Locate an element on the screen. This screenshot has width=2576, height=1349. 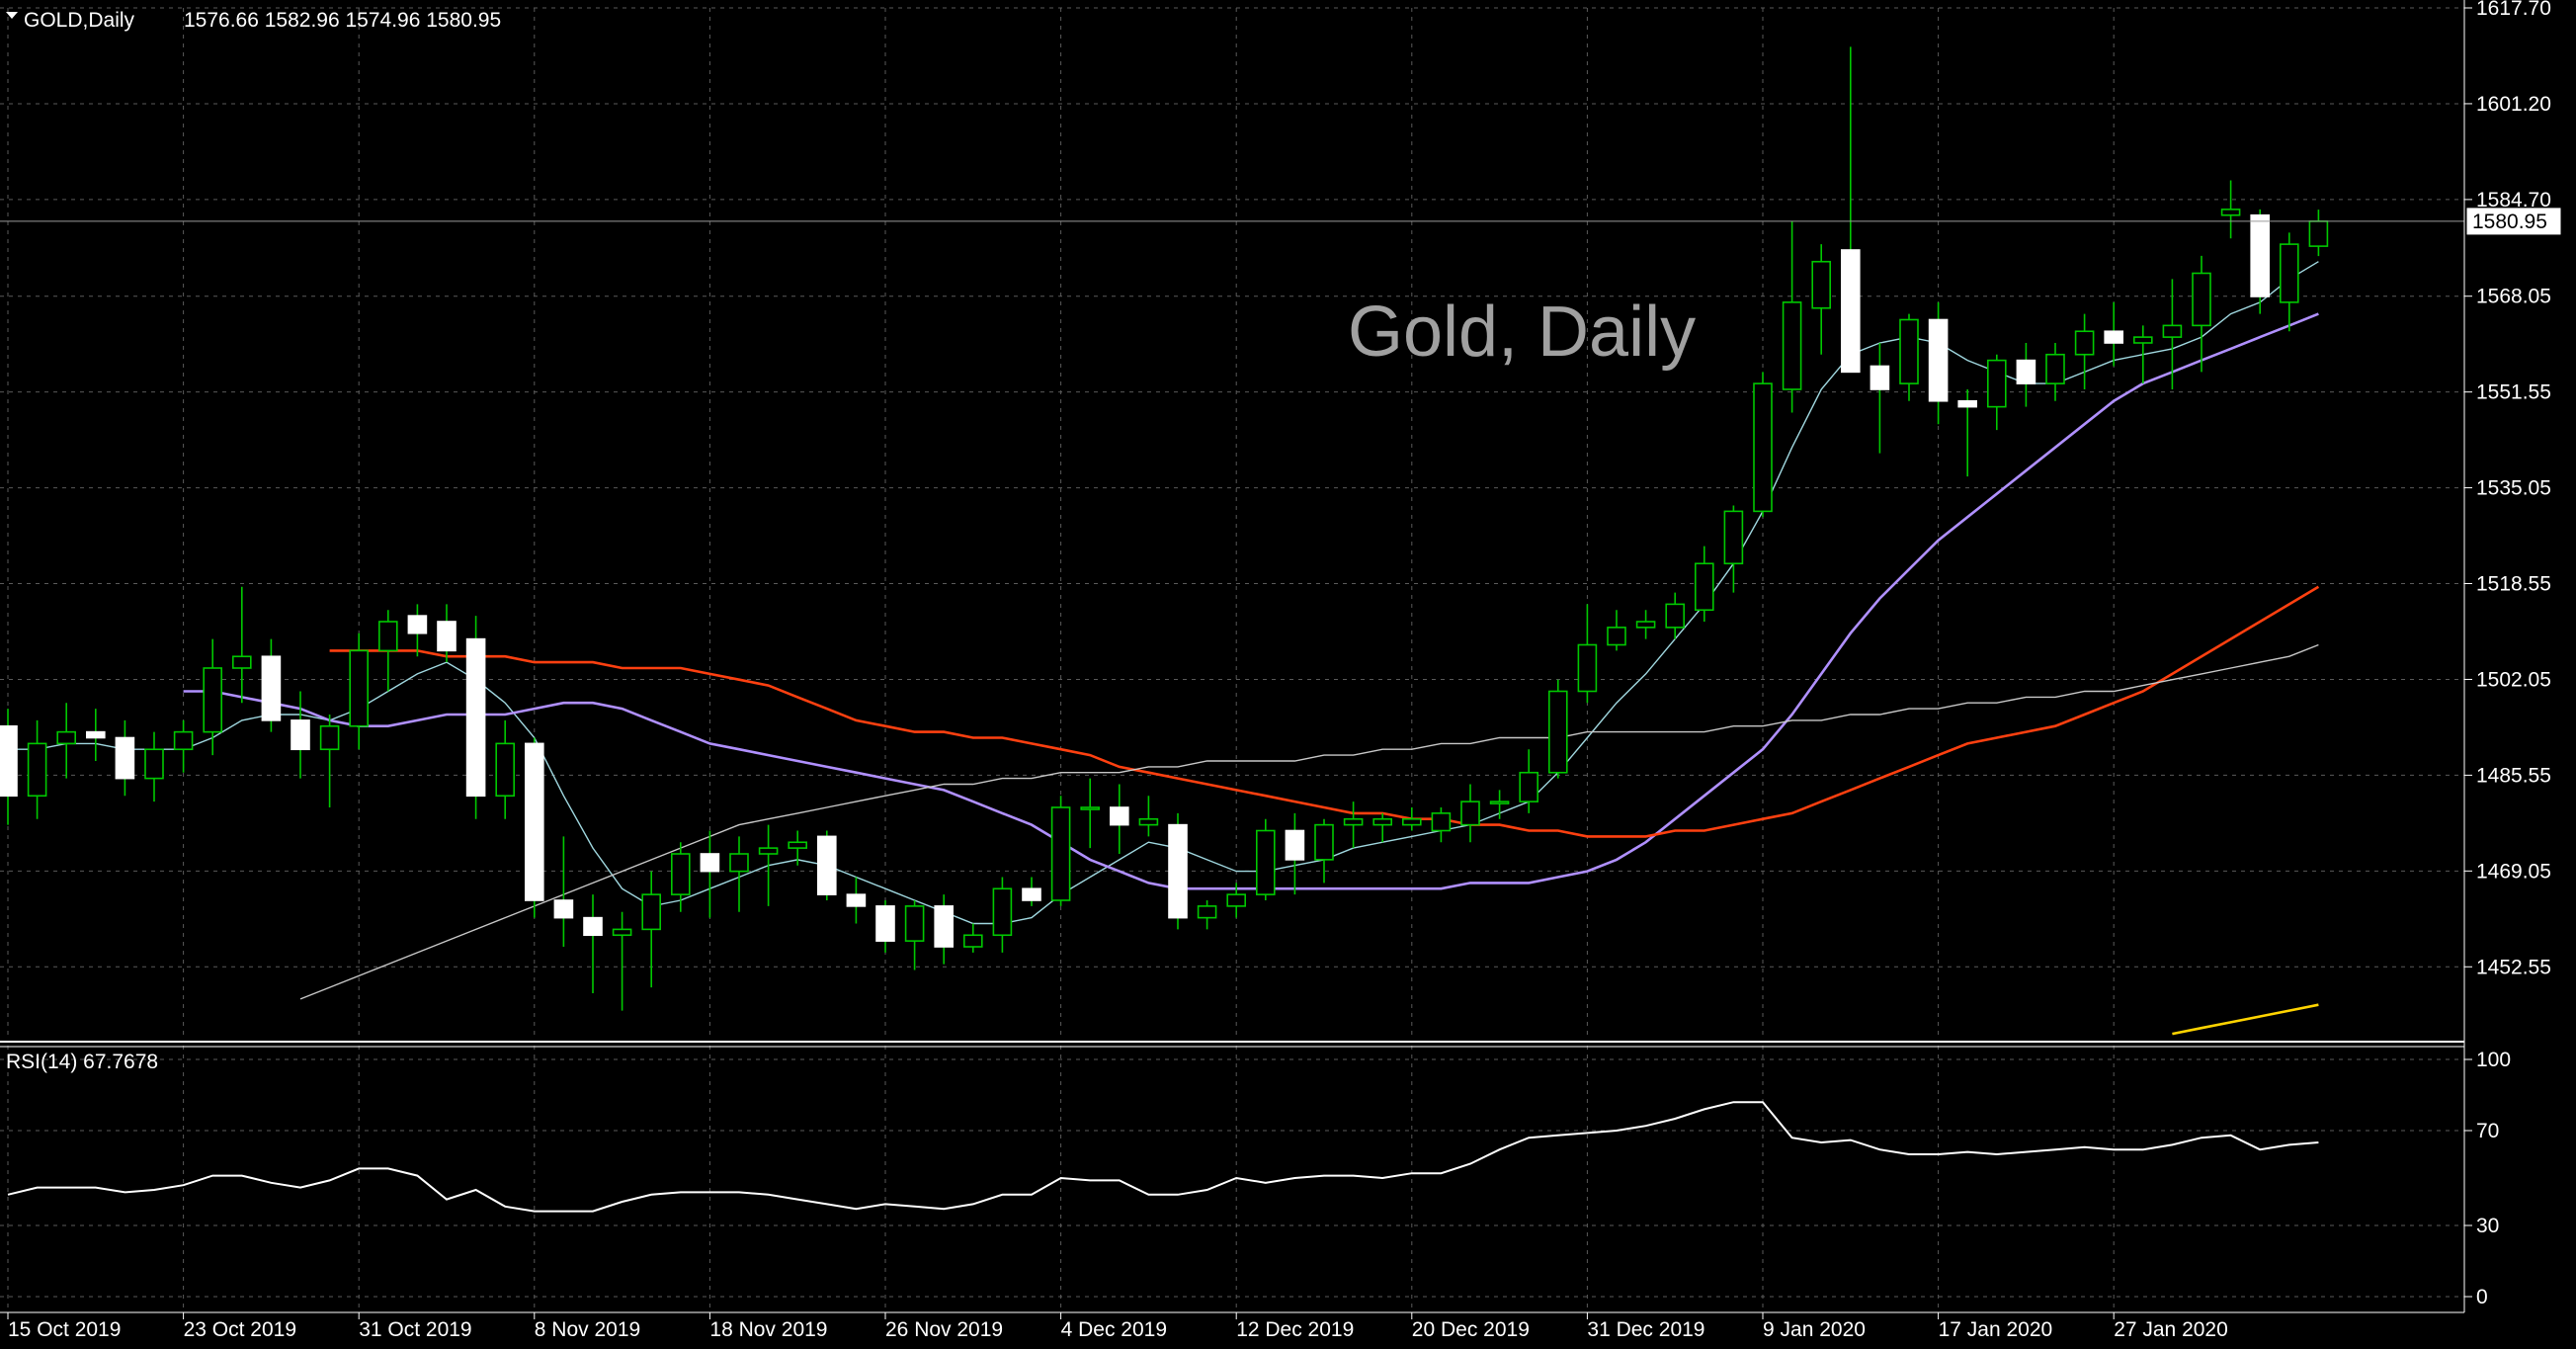
dropdown-triangle-icon is located at coordinates (12, 15).